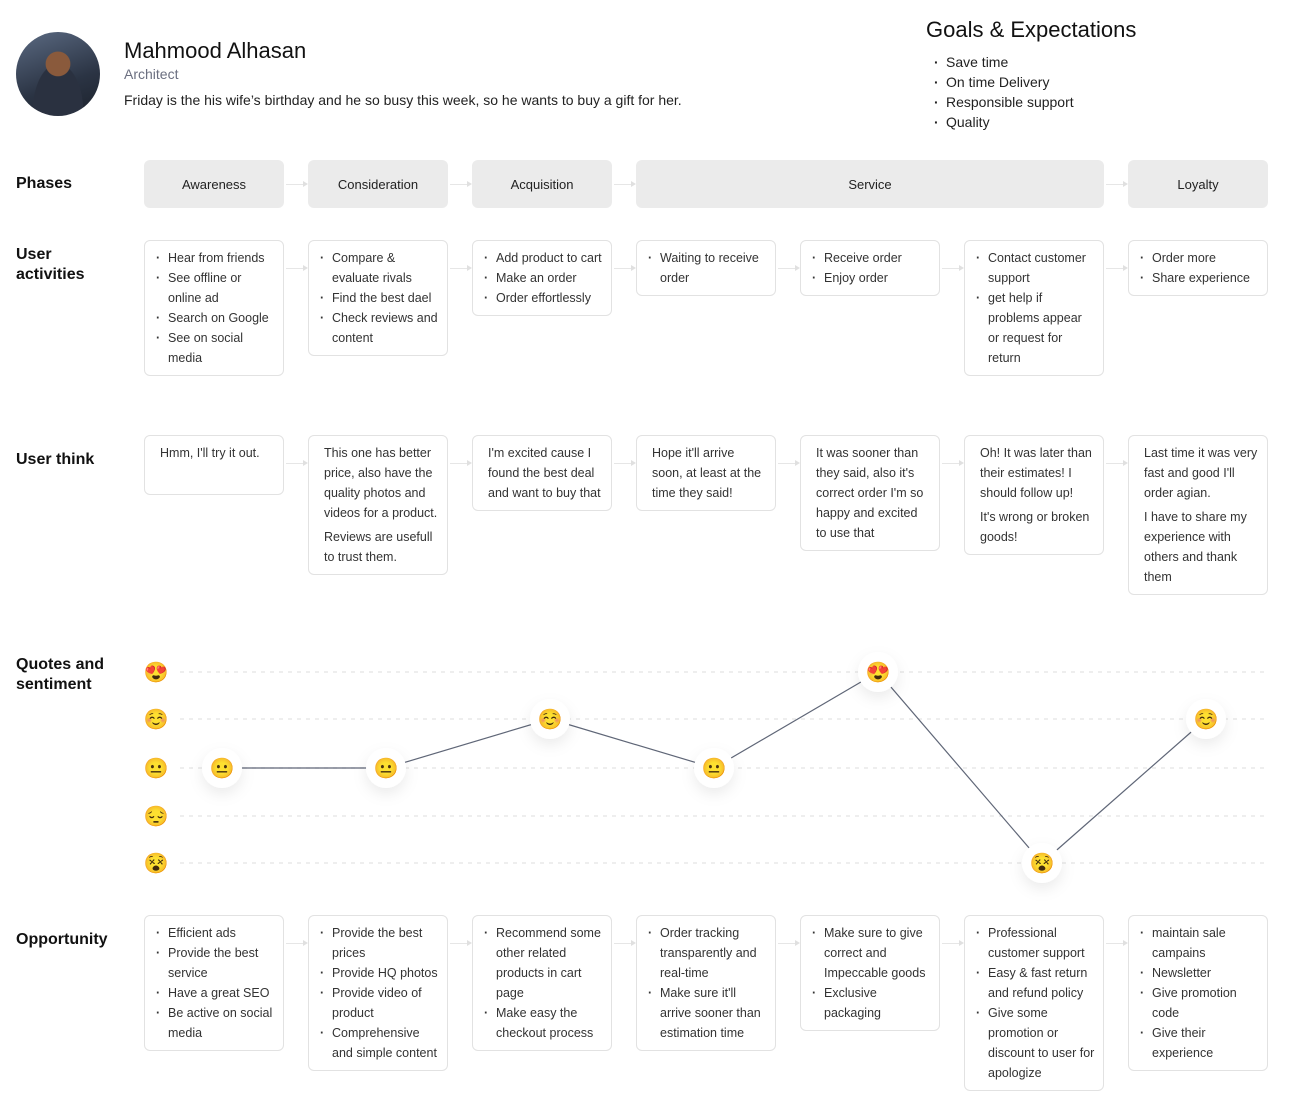 The width and height of the screenshot is (1292, 1107). I want to click on activities-item: Order more, so click(1205, 258).